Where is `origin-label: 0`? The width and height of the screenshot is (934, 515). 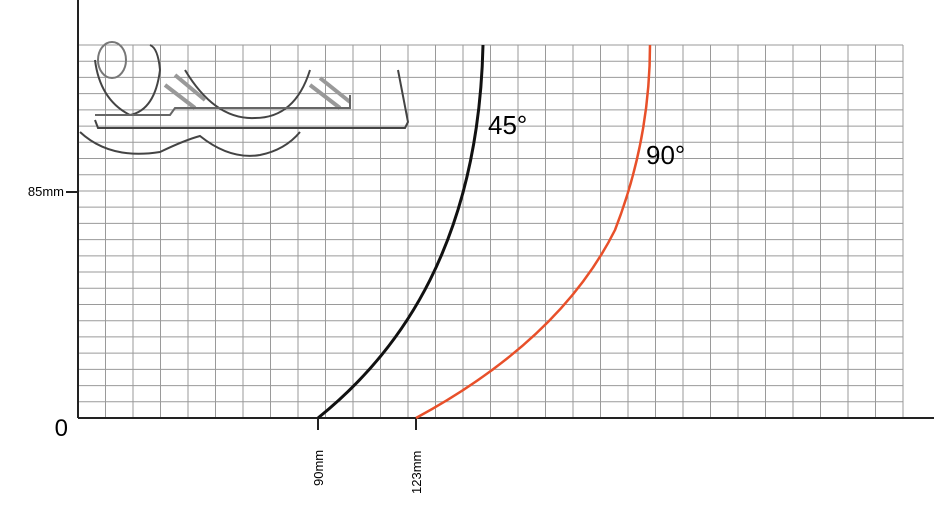 origin-label: 0 is located at coordinates (61, 428).